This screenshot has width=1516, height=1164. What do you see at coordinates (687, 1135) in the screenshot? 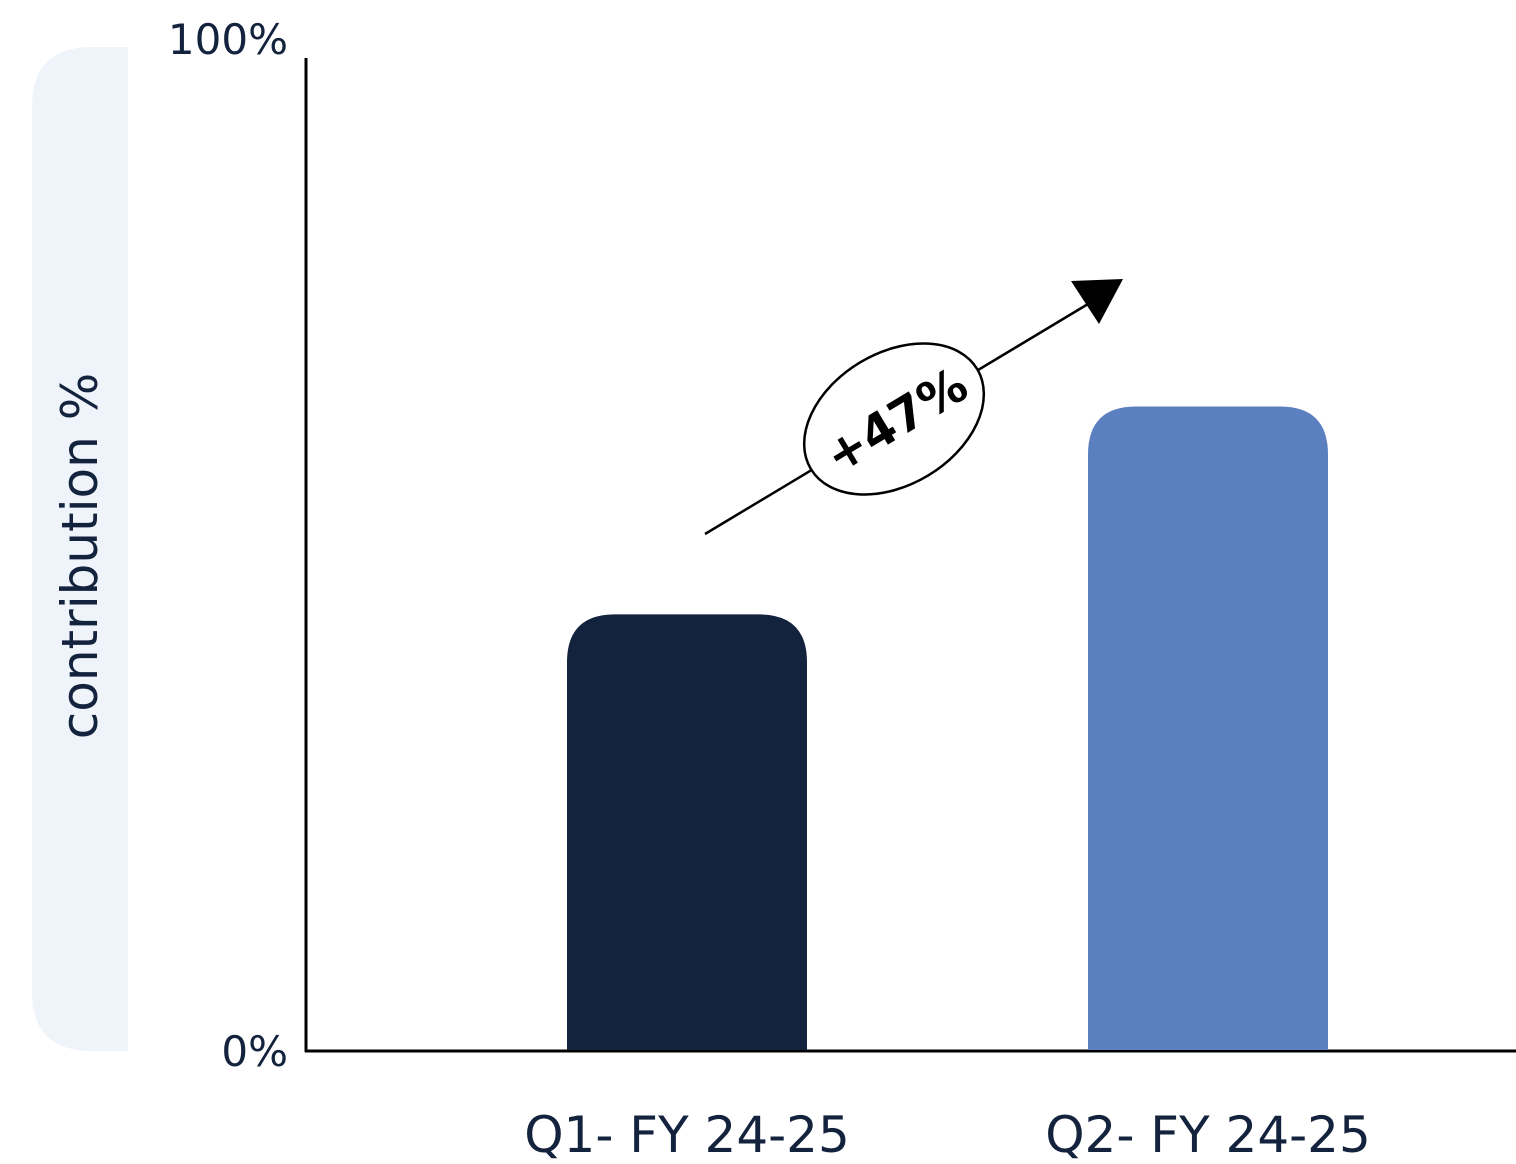
I see `x-tick-label-q1: Q1- FY 24-25` at bounding box center [687, 1135].